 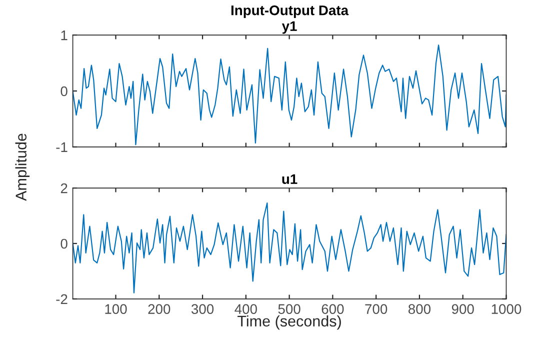 What do you see at coordinates (419, 309) in the screenshot?
I see `x-tick-label: 800` at bounding box center [419, 309].